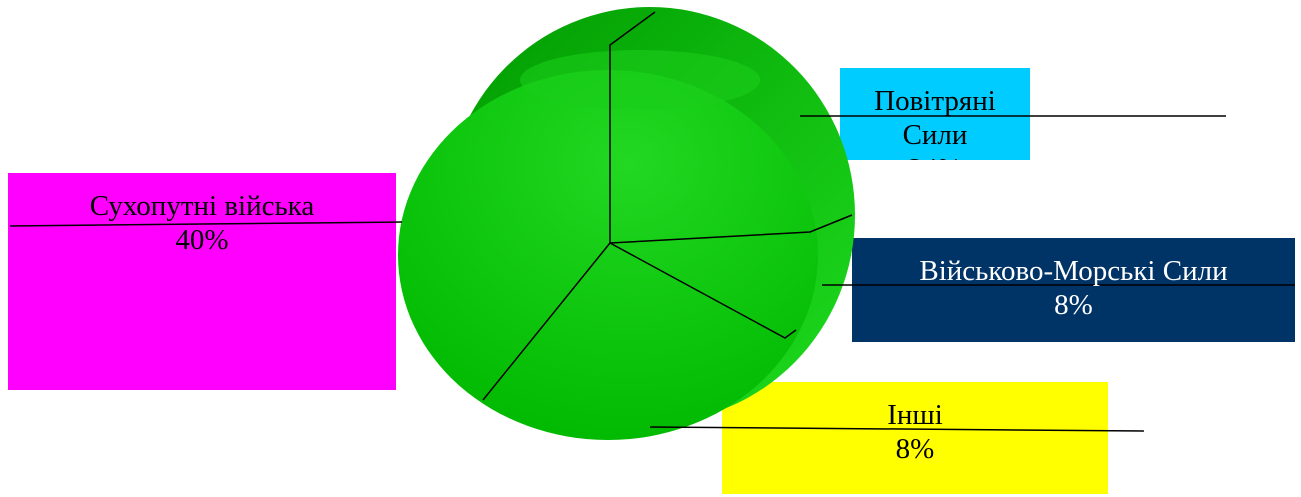  Describe the element at coordinates (935, 118) in the screenshot. I see `slice-name: Повітряні Сили` at that location.